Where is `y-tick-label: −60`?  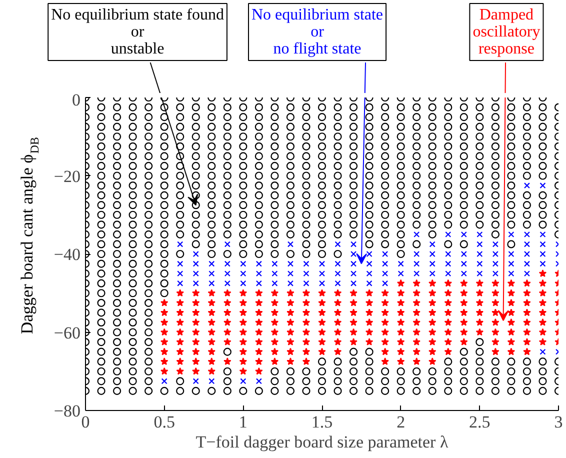 y-tick-label: −60 is located at coordinates (67, 332).